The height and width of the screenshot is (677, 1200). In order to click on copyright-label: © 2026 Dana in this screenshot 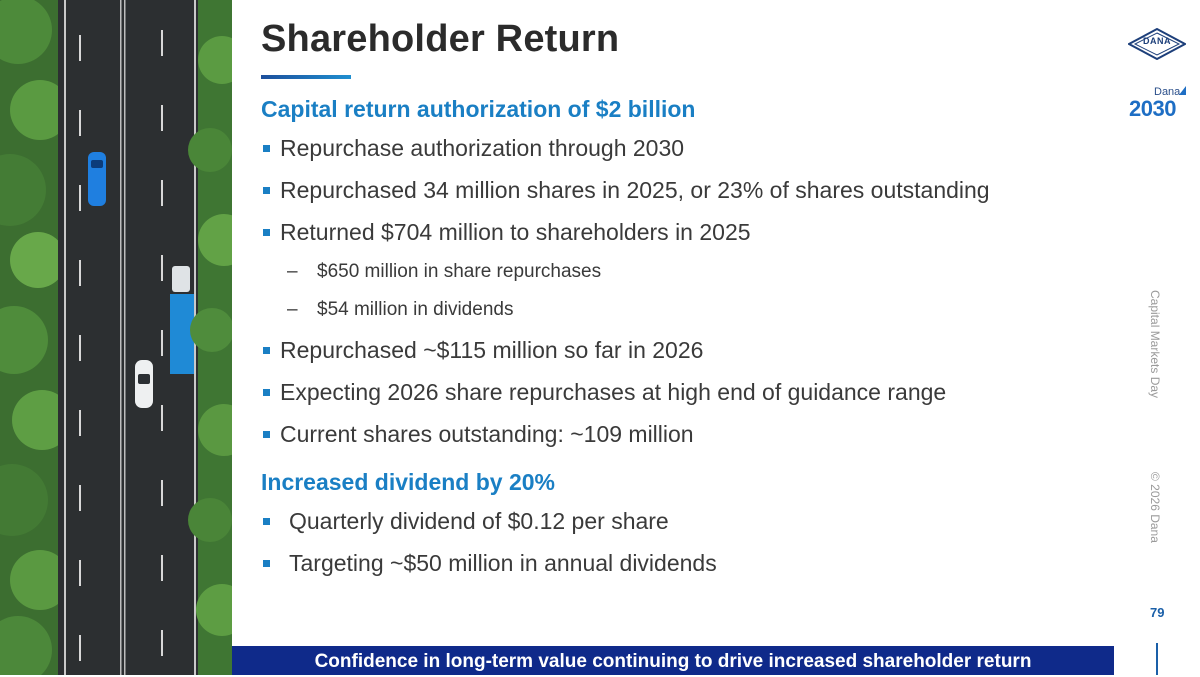, I will do `click(1155, 507)`.